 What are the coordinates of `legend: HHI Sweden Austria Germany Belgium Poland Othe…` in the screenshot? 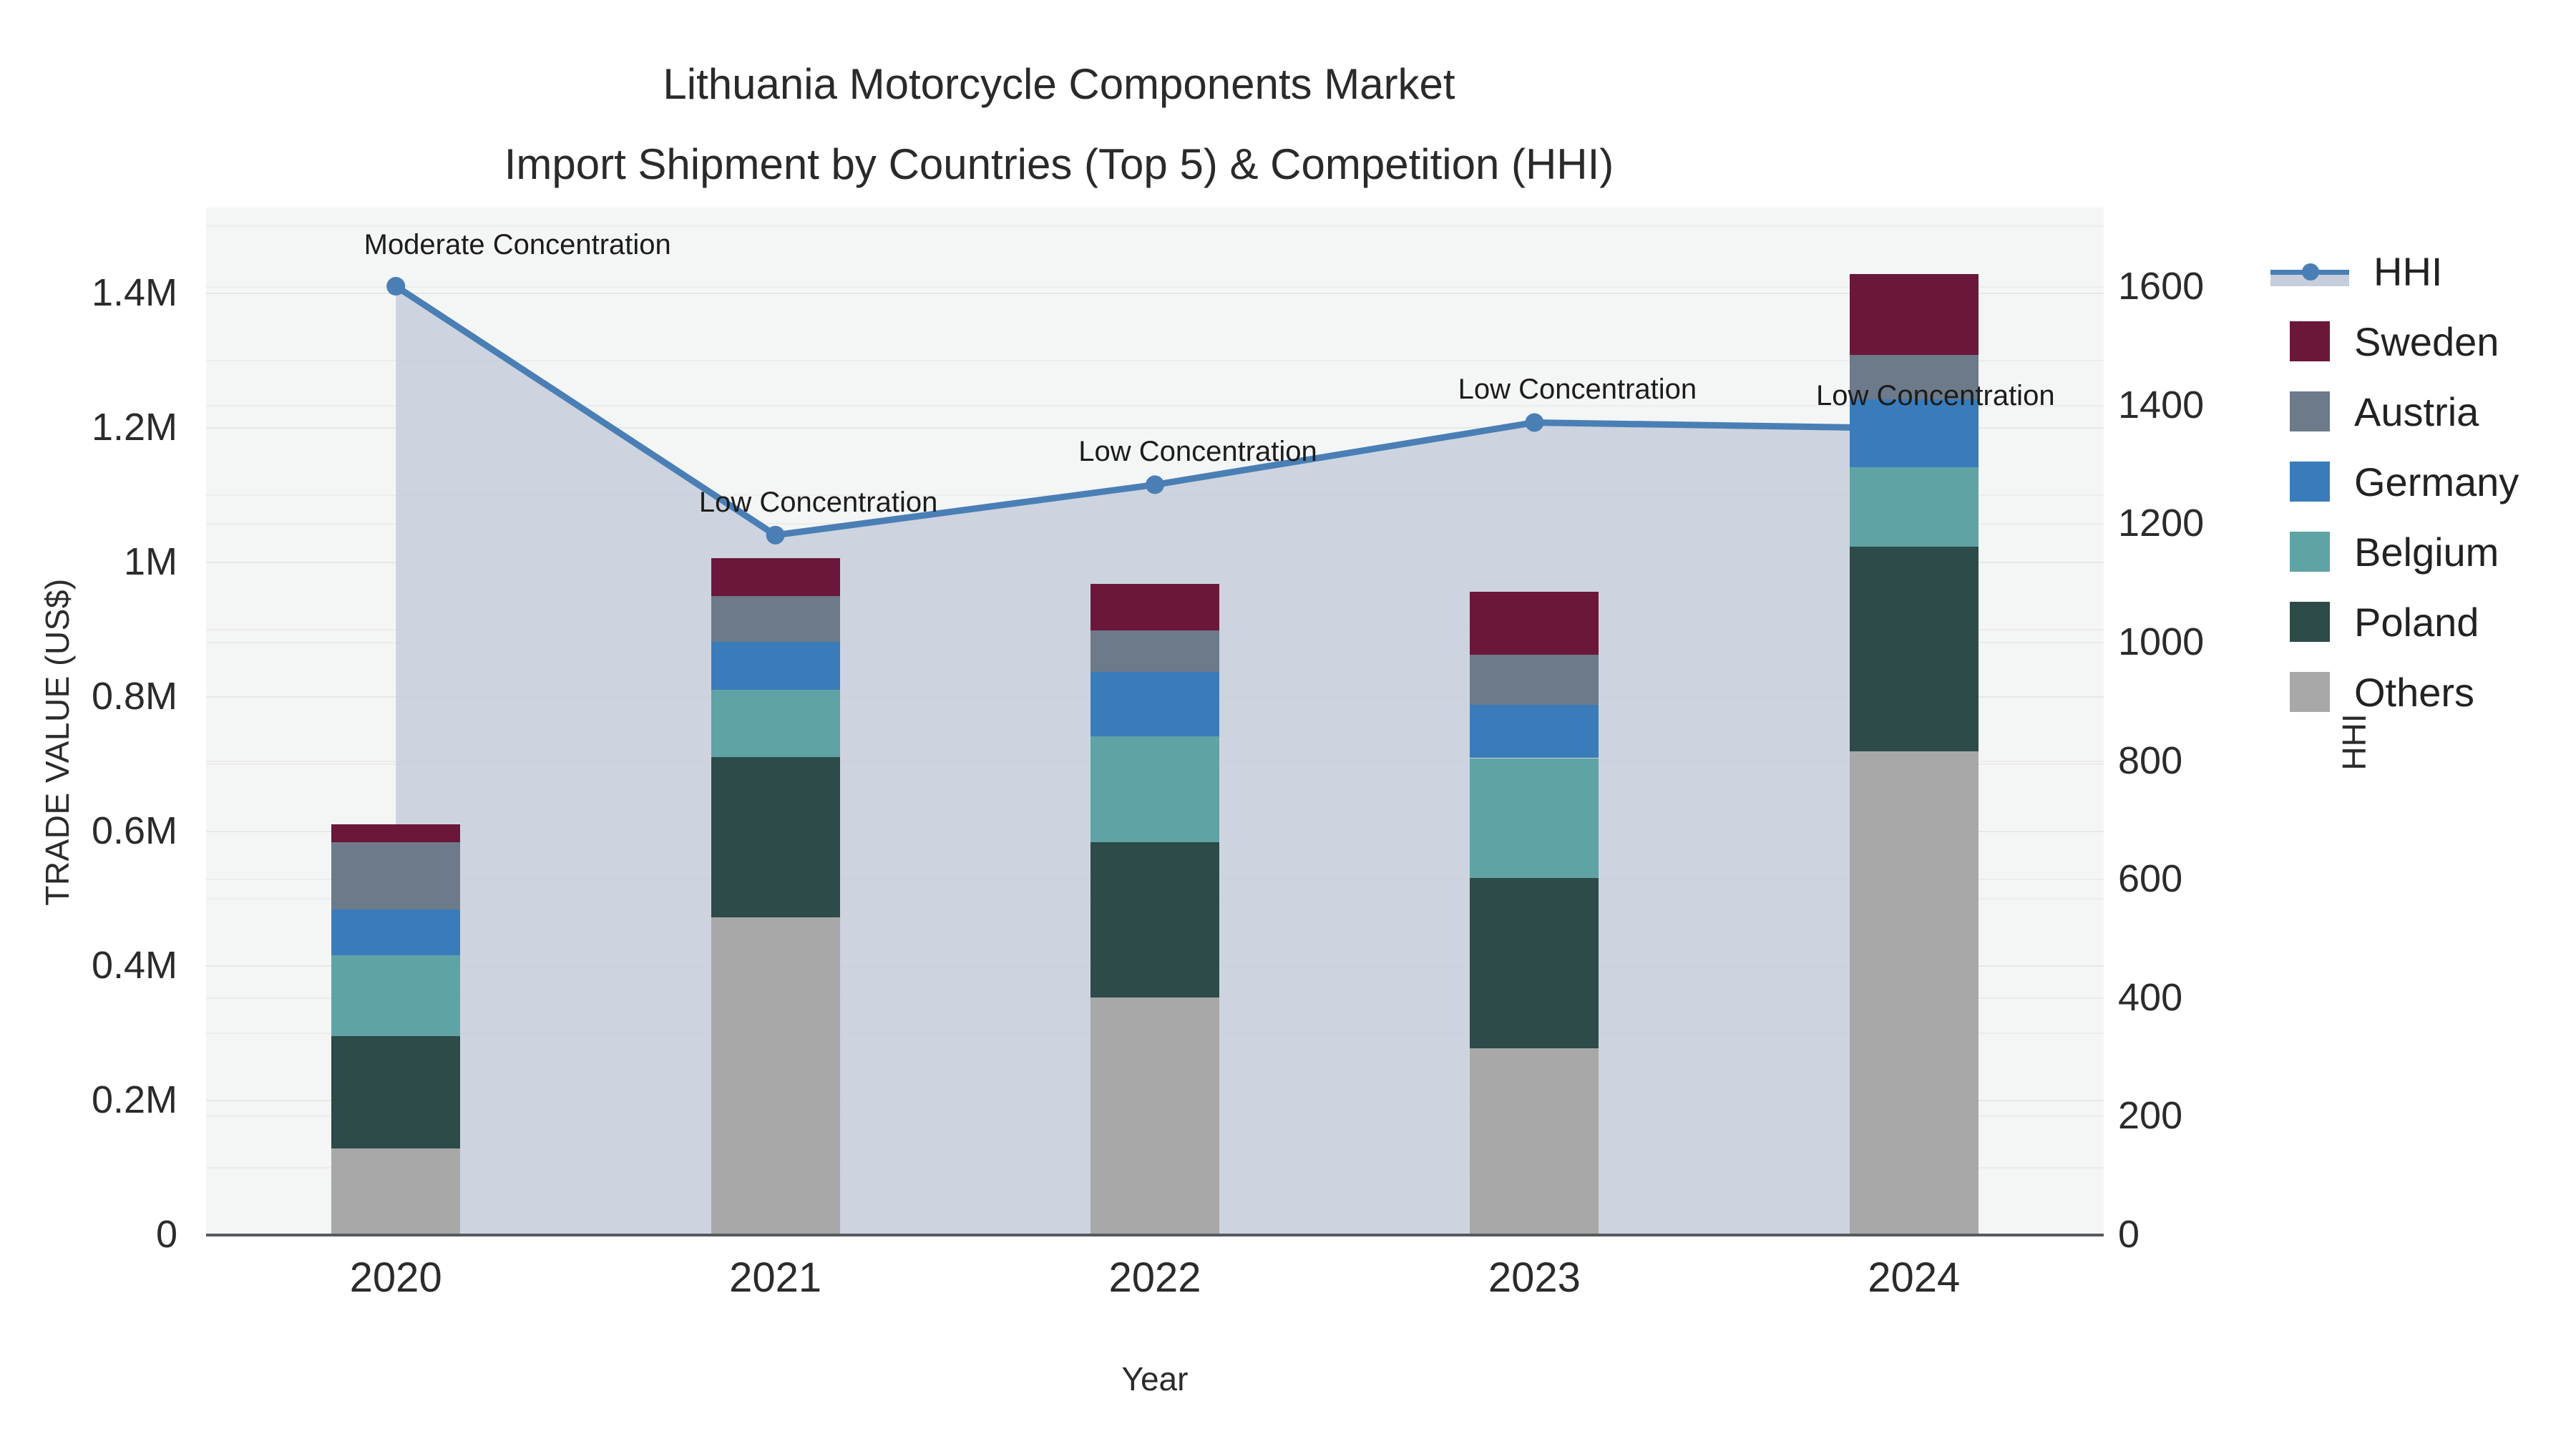 It's located at (2394, 481).